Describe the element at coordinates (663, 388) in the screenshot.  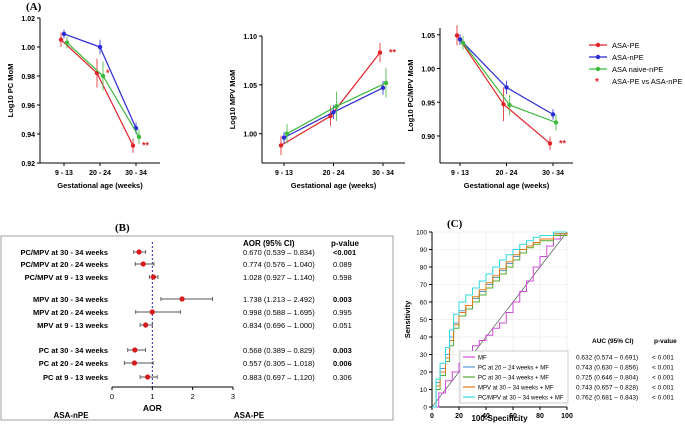
I see `auc-p-value: < 0.001` at that location.